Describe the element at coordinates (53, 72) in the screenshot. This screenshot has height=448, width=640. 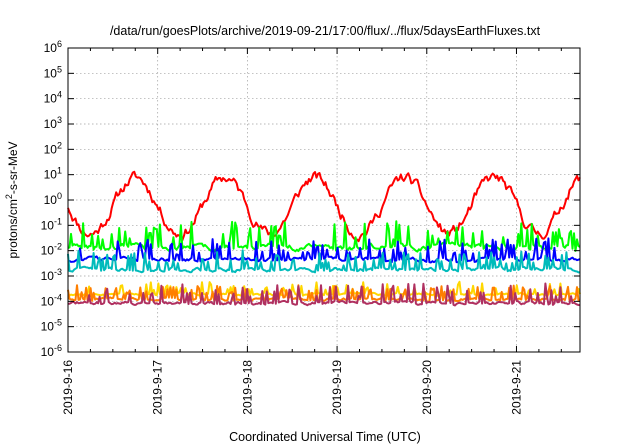
I see `y-tick-label: 10⁵` at that location.